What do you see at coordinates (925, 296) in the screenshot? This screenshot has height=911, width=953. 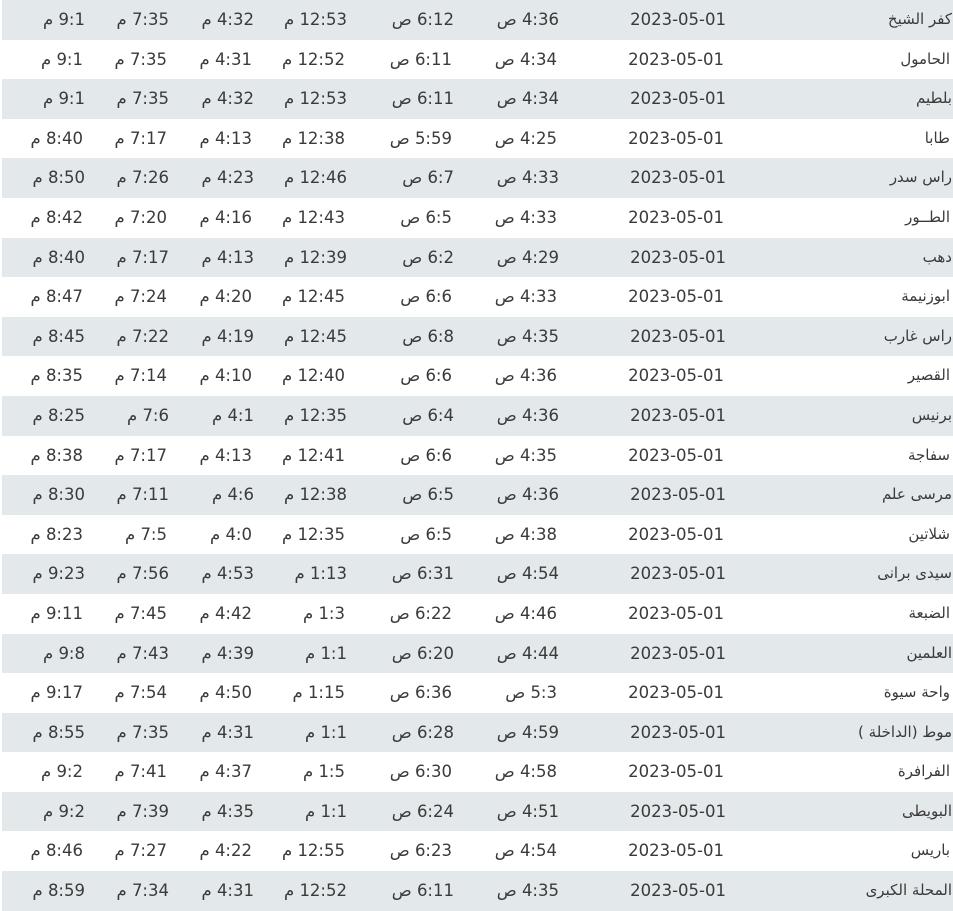 I see `city-cell: ابوزنيمة` at bounding box center [925, 296].